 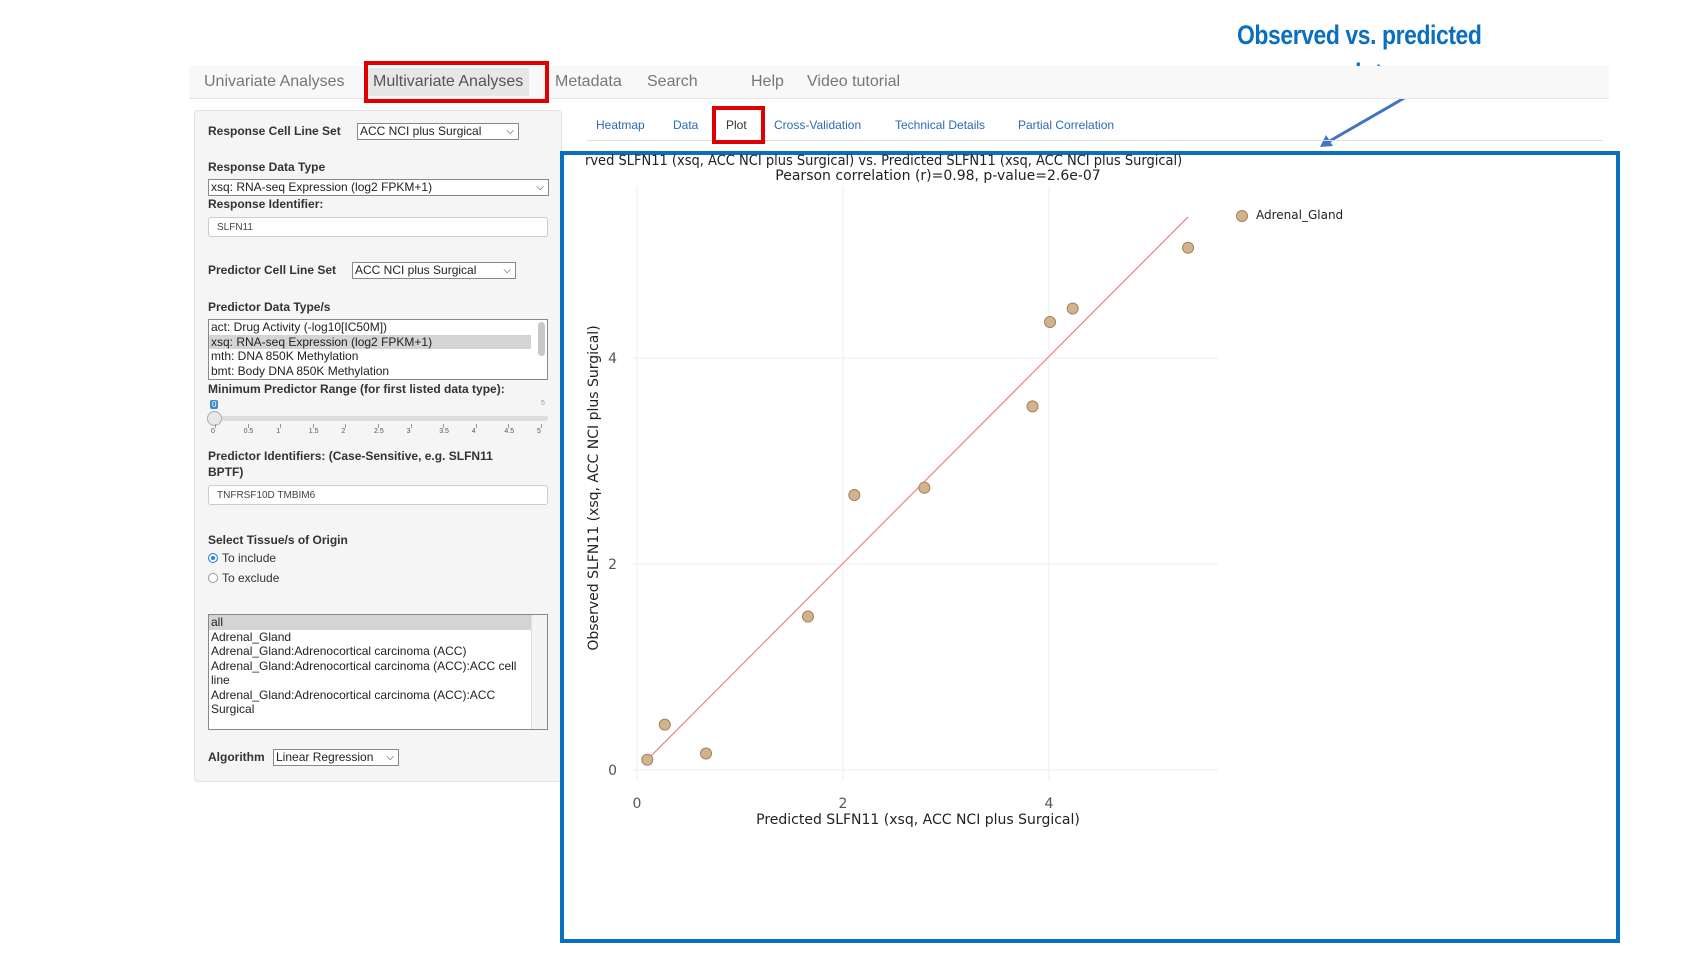 I want to click on algorithm-select: Linear Regression ⌵, so click(x=336, y=757).